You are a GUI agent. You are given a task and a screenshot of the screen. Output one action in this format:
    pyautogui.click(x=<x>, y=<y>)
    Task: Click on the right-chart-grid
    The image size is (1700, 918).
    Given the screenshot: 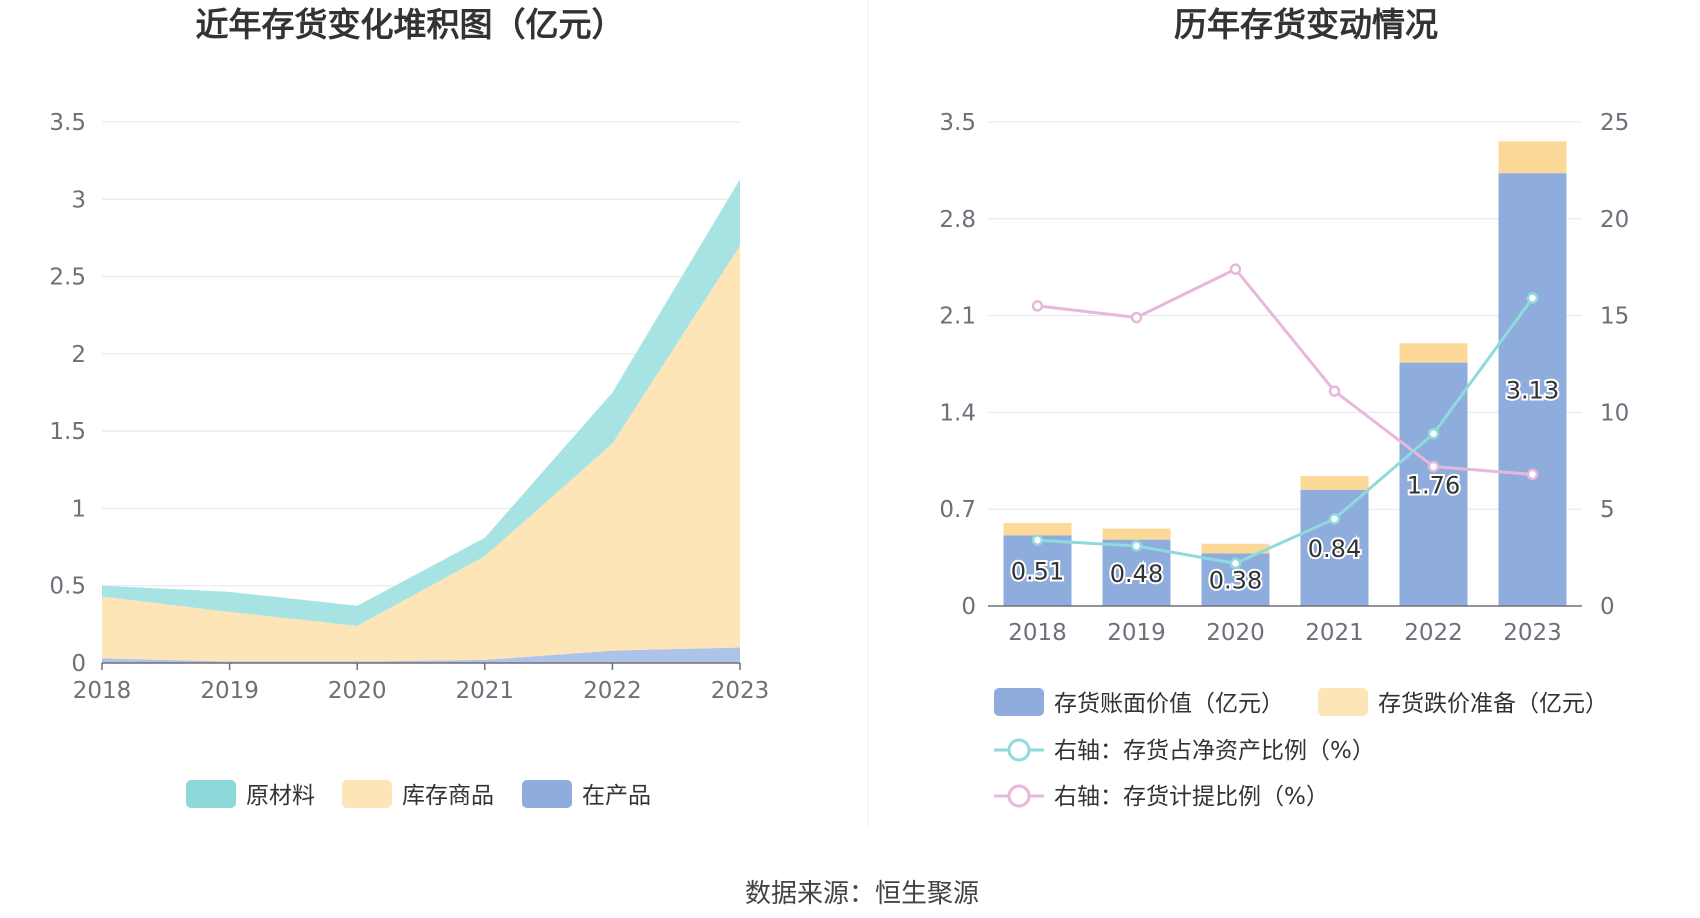 What is the action you would take?
    pyautogui.click(x=1285, y=315)
    